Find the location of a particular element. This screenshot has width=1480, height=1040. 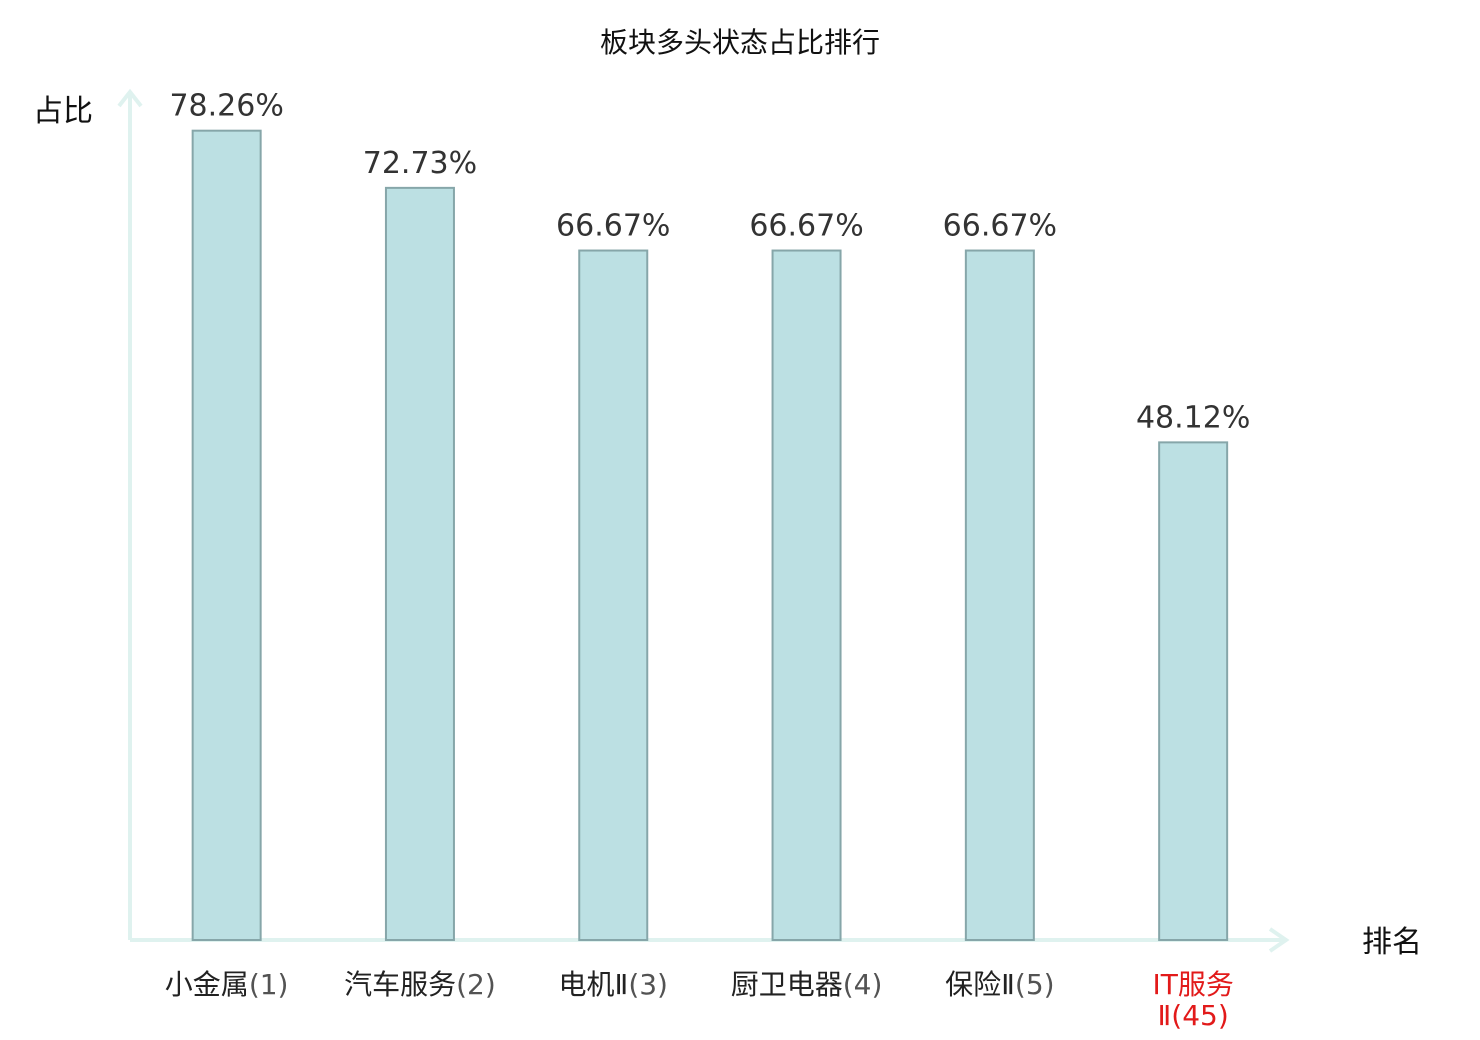

category-rank: (5) is located at coordinates (1035, 984).